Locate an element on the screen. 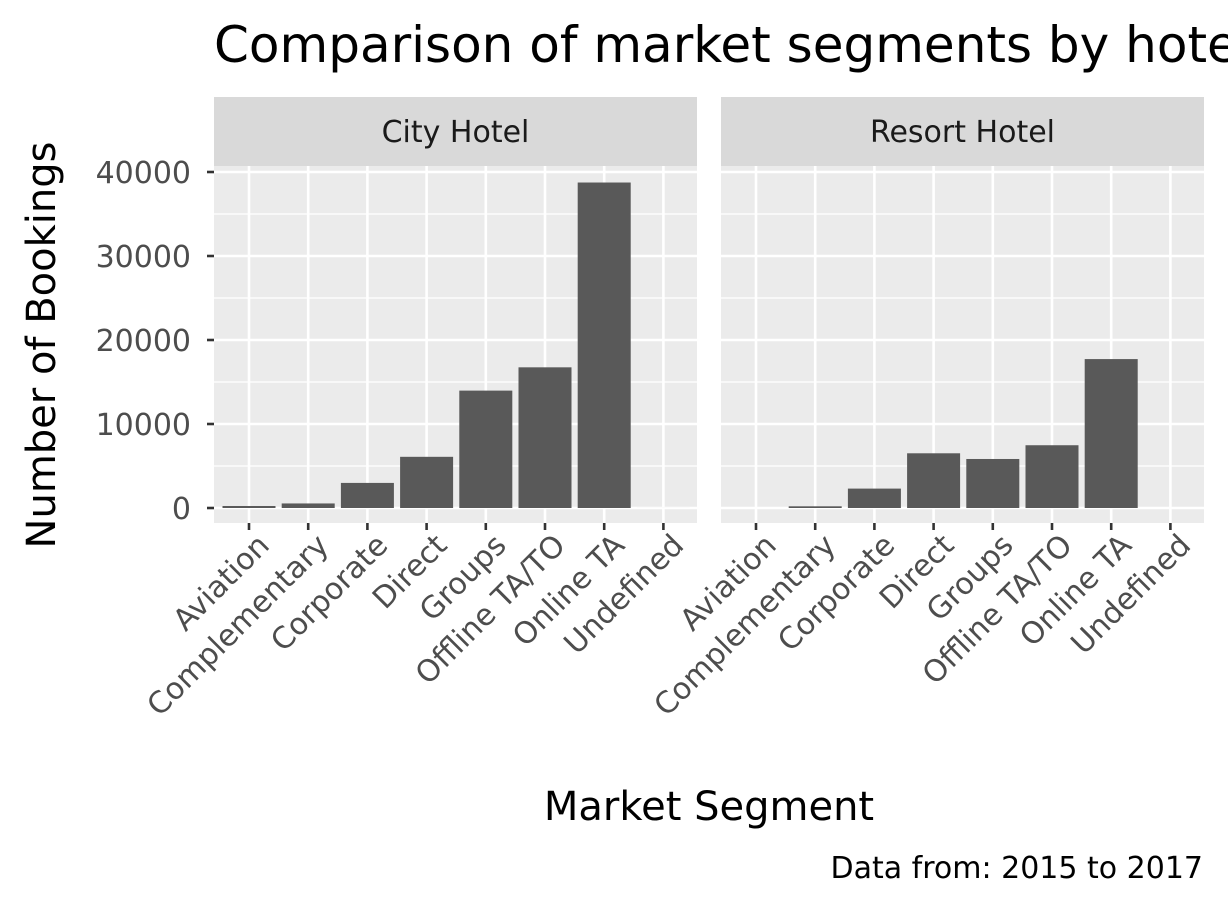  y-axis: 0 10000 20000 30000 40000 is located at coordinates (155, 341).